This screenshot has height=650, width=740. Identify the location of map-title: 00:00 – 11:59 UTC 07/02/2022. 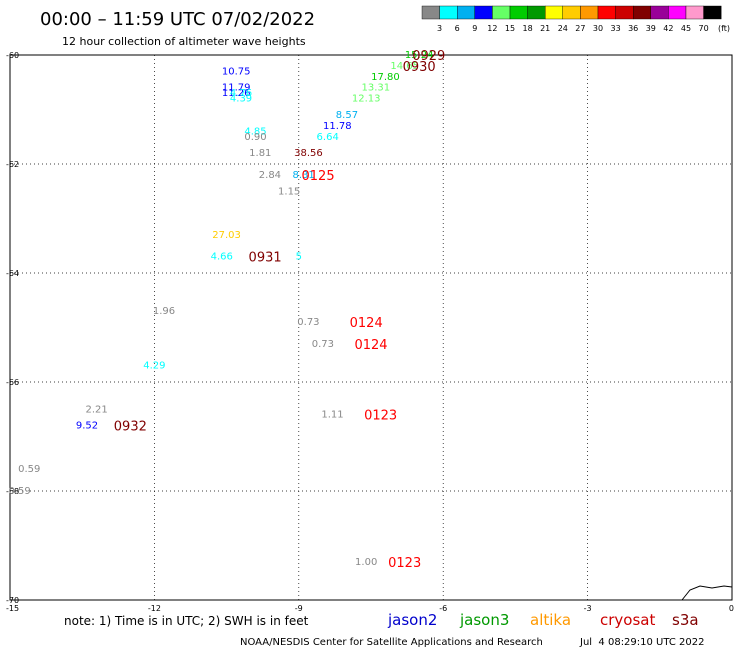
(177, 19).